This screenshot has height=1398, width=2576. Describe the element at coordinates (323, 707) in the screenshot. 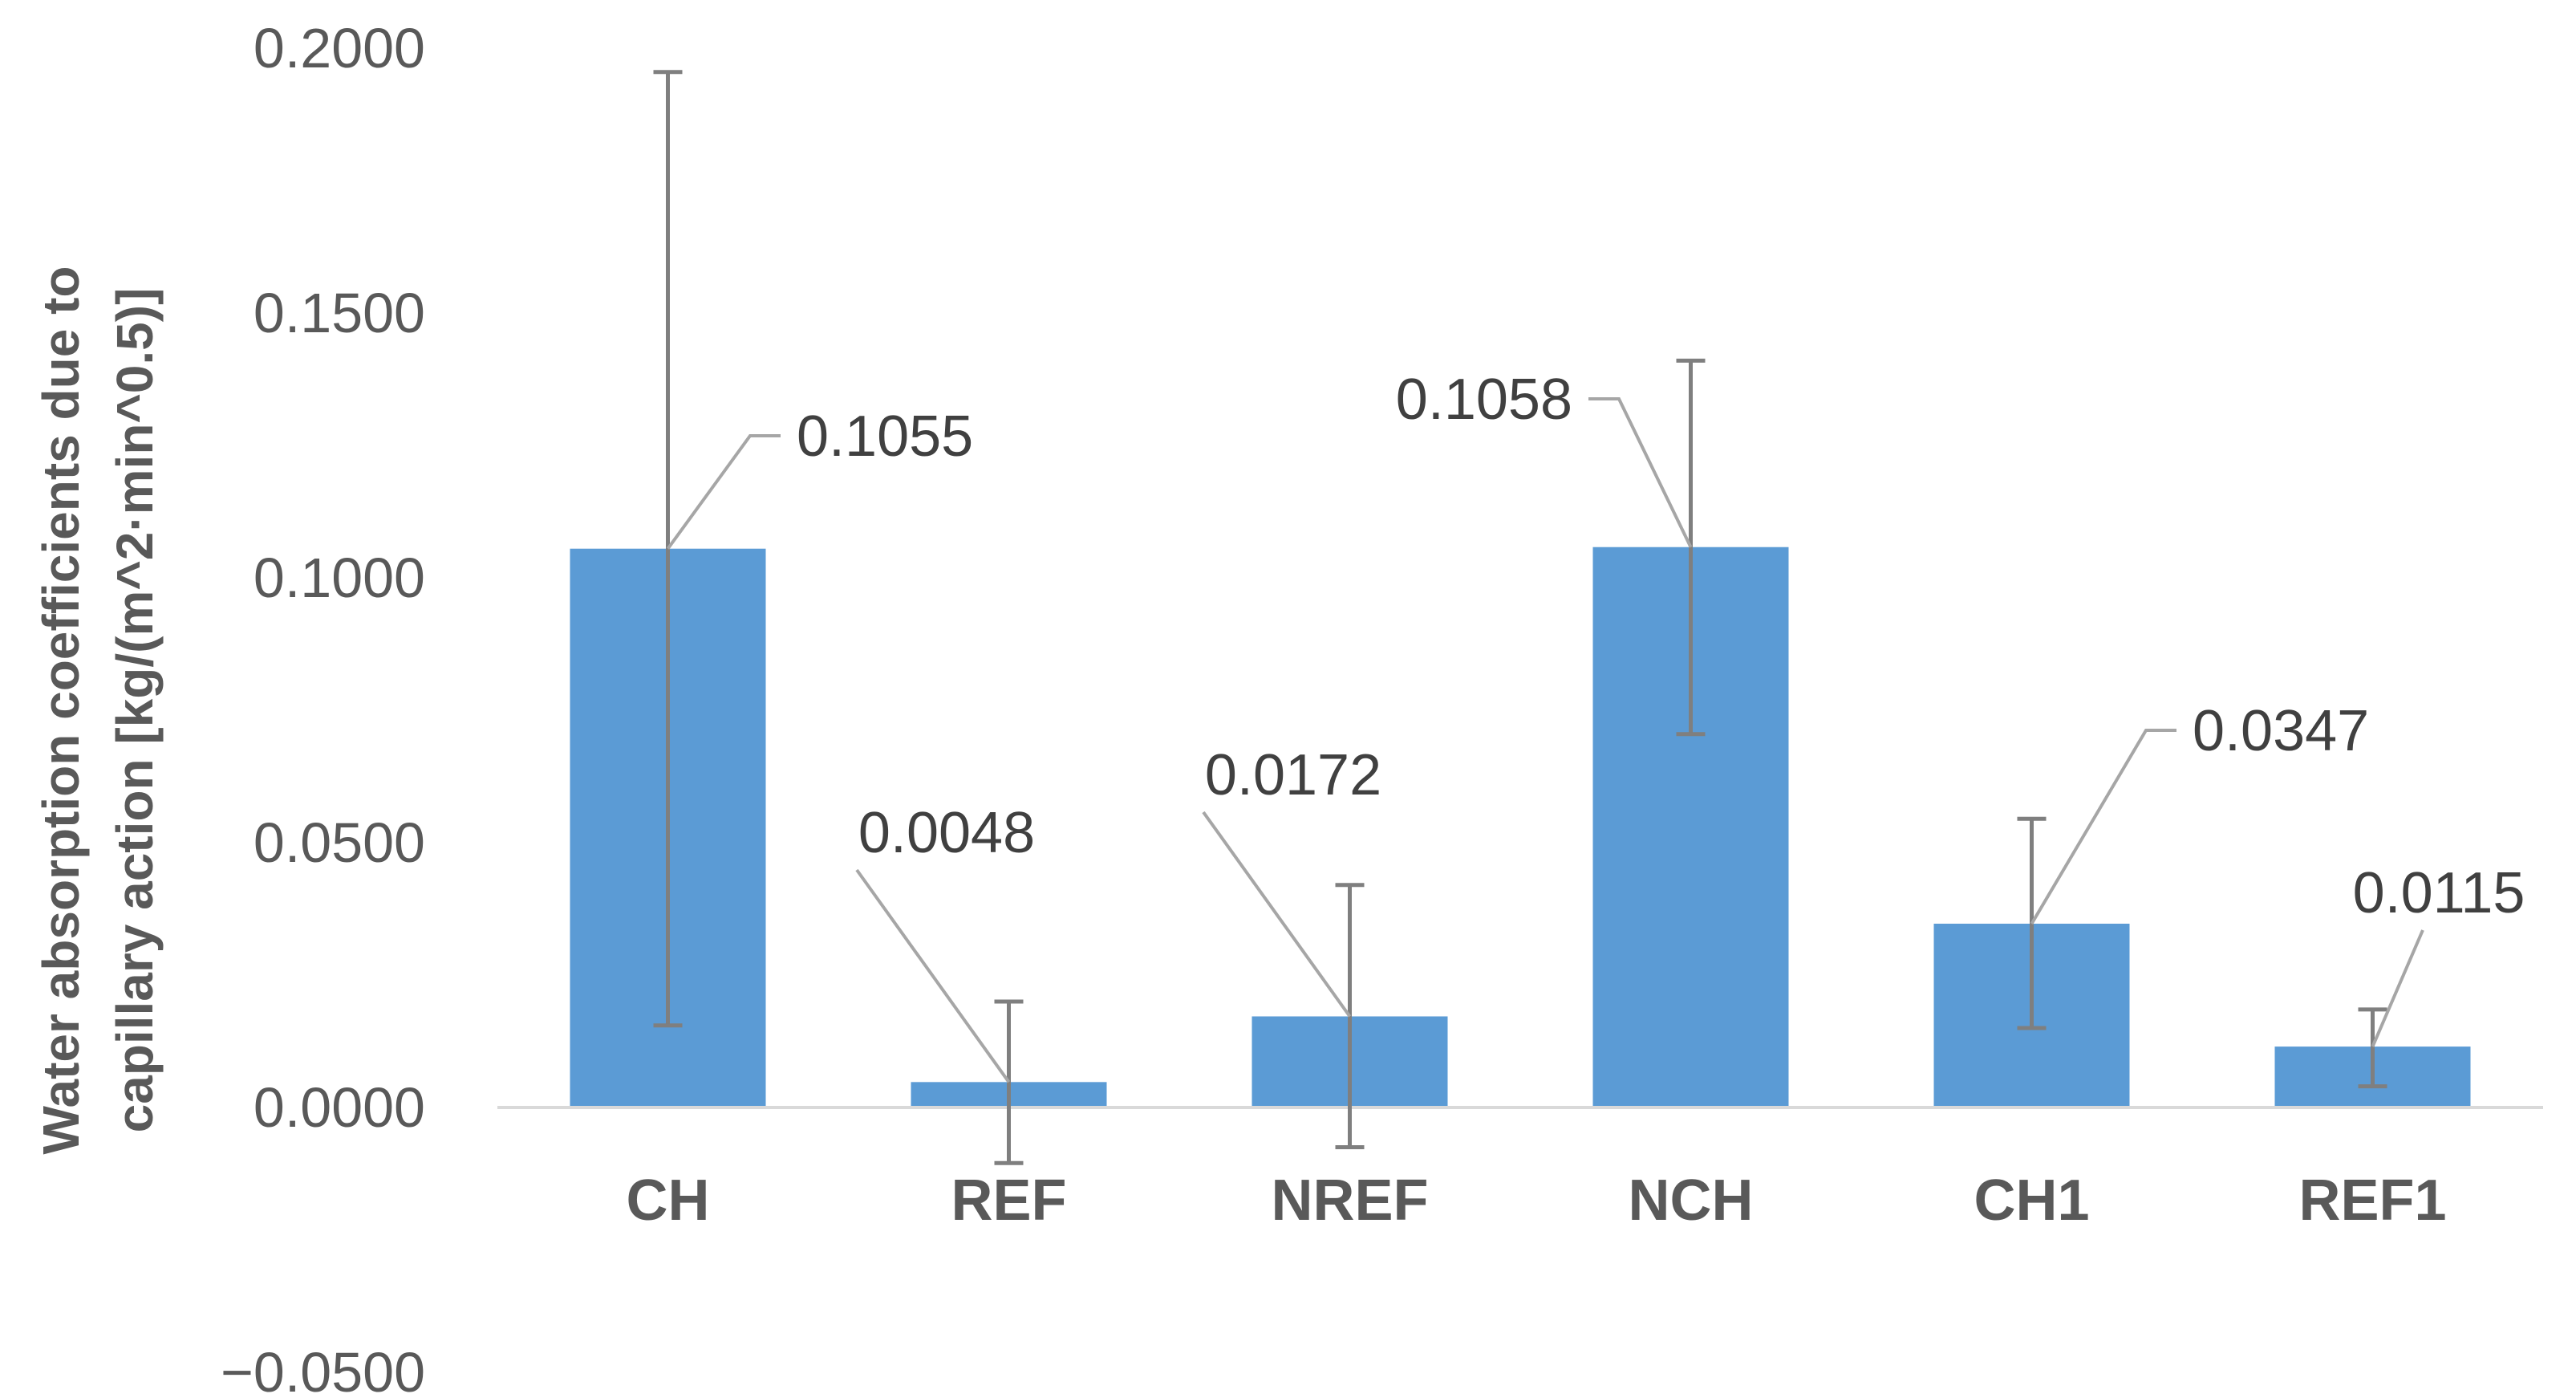

I see `y-axis-ticks: −0.0500 0.0000 0.0500 0.1000 0.1500 0.2000` at that location.